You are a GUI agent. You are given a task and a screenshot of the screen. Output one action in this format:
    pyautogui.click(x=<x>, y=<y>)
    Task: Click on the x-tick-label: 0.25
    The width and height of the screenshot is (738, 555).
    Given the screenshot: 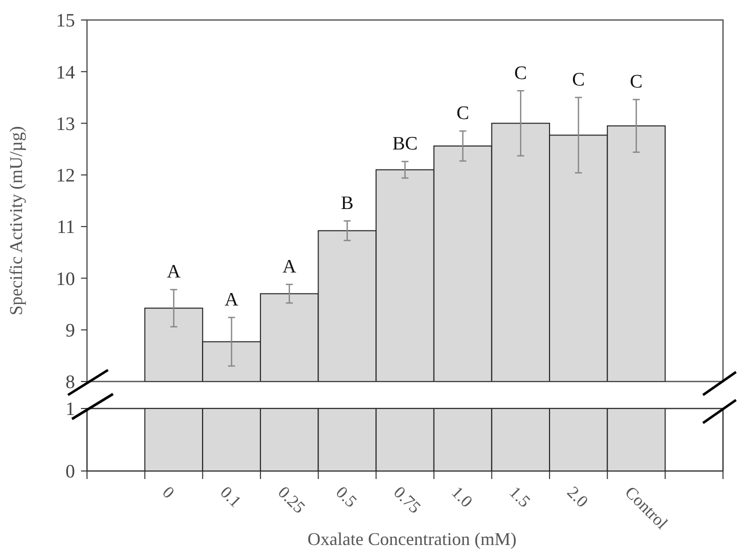 What is the action you would take?
    pyautogui.click(x=291, y=500)
    